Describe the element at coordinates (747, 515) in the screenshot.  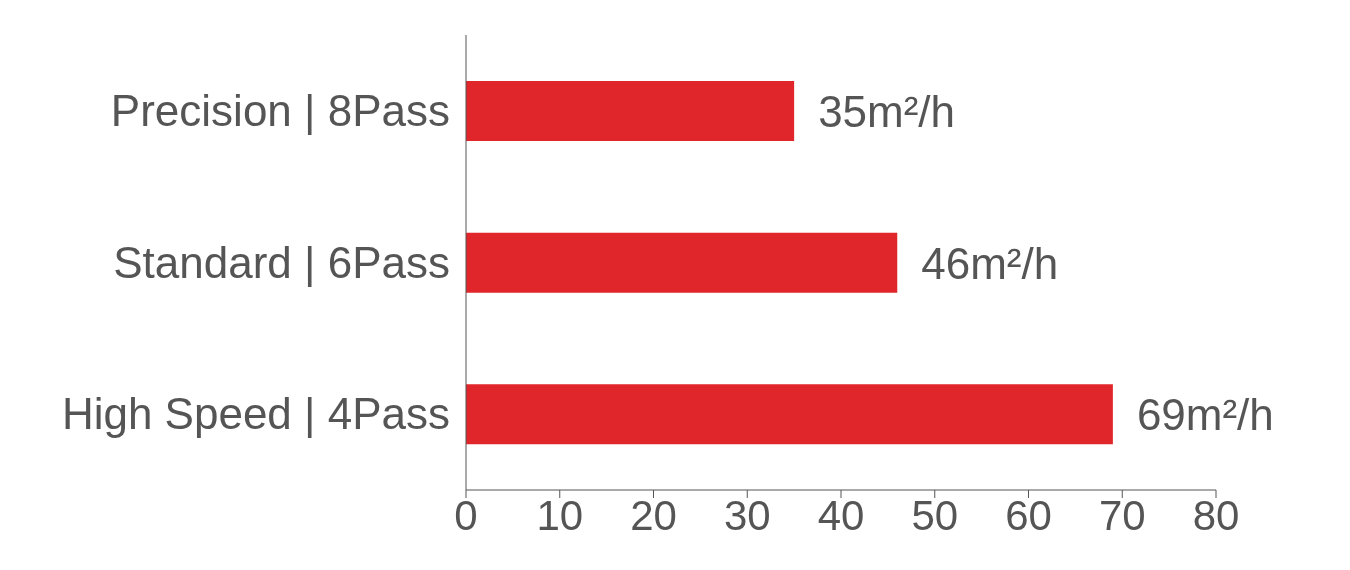
I see `x-tick-label: 30` at that location.